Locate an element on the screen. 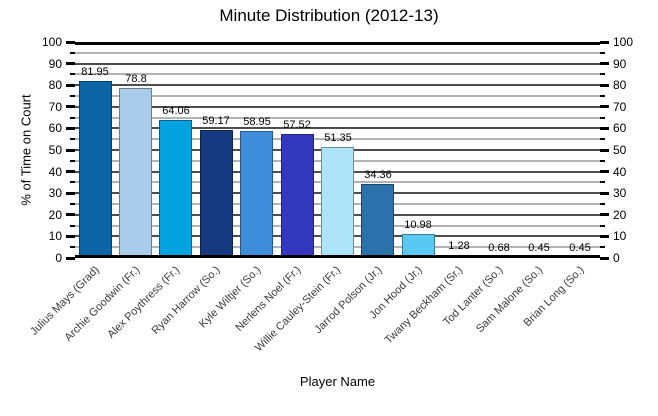  y-tick-label-left: 60 is located at coordinates (55, 128).